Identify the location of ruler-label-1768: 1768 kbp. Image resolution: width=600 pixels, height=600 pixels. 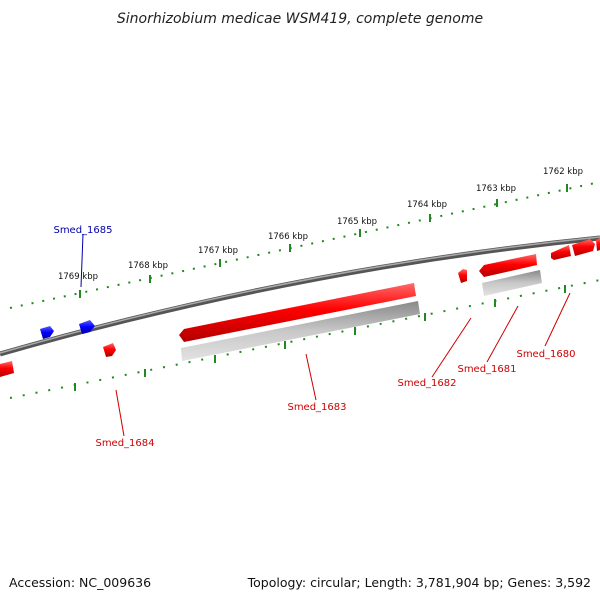
(148, 266).